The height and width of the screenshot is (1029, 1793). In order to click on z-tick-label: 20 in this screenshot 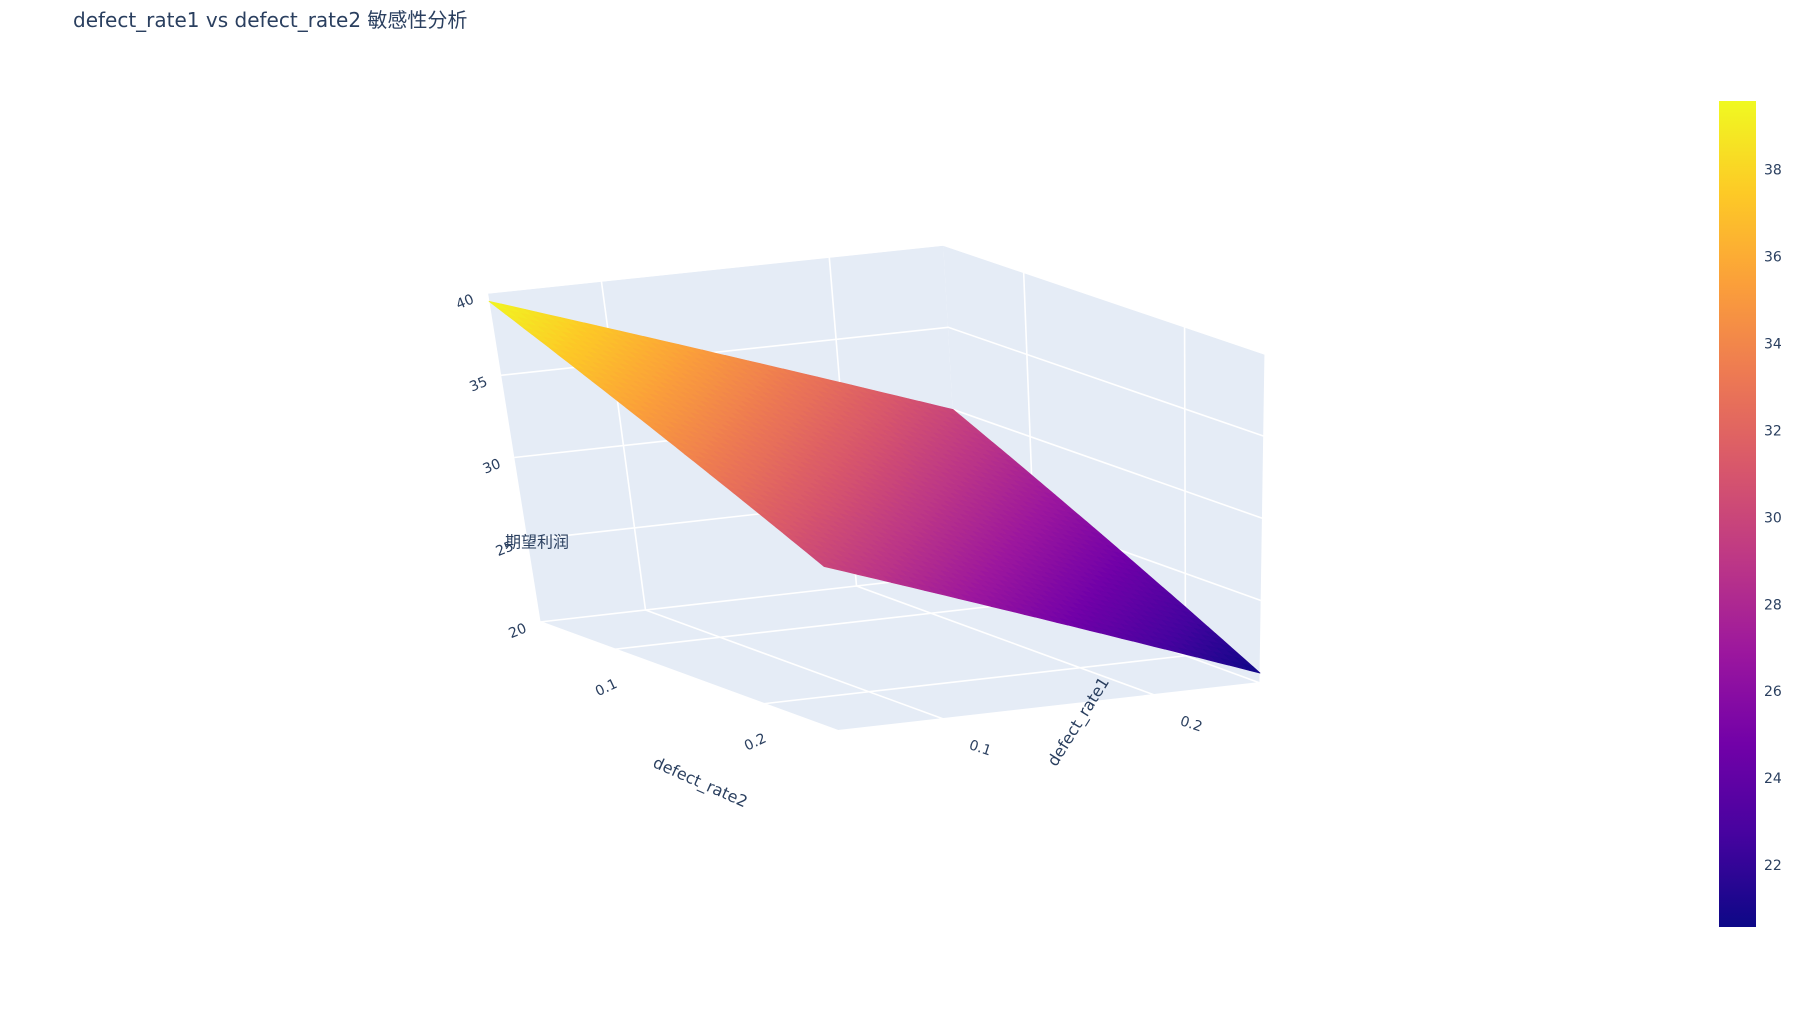, I will do `click(517, 632)`.